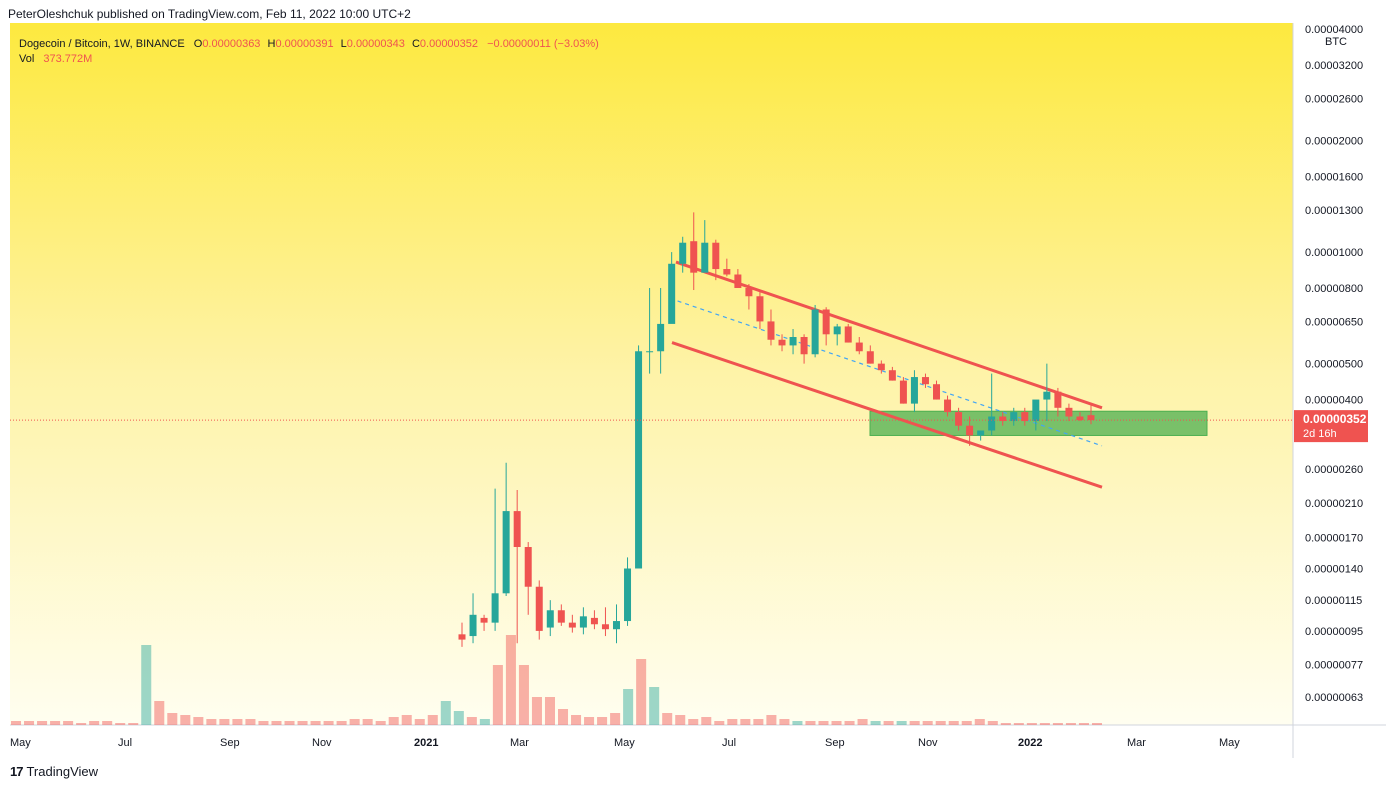  I want to click on price-tick-label: 0.00002000, so click(1334, 142).